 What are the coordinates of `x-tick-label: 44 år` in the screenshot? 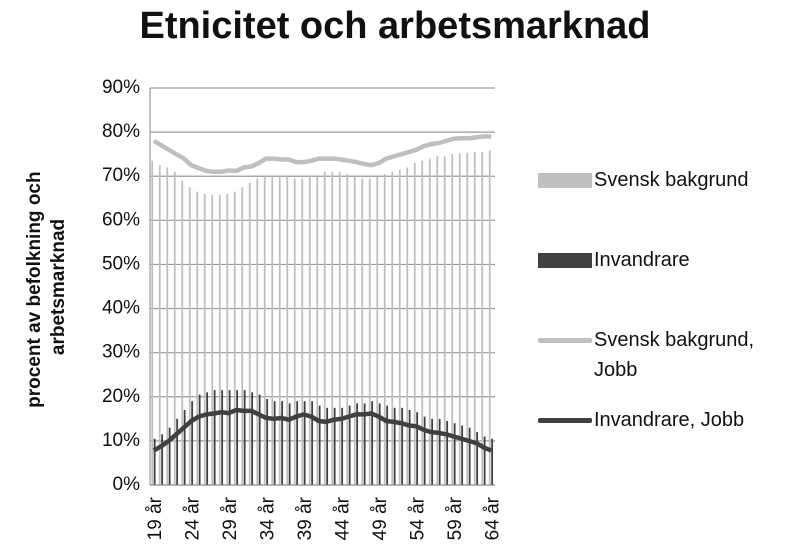 It's located at (342, 518).